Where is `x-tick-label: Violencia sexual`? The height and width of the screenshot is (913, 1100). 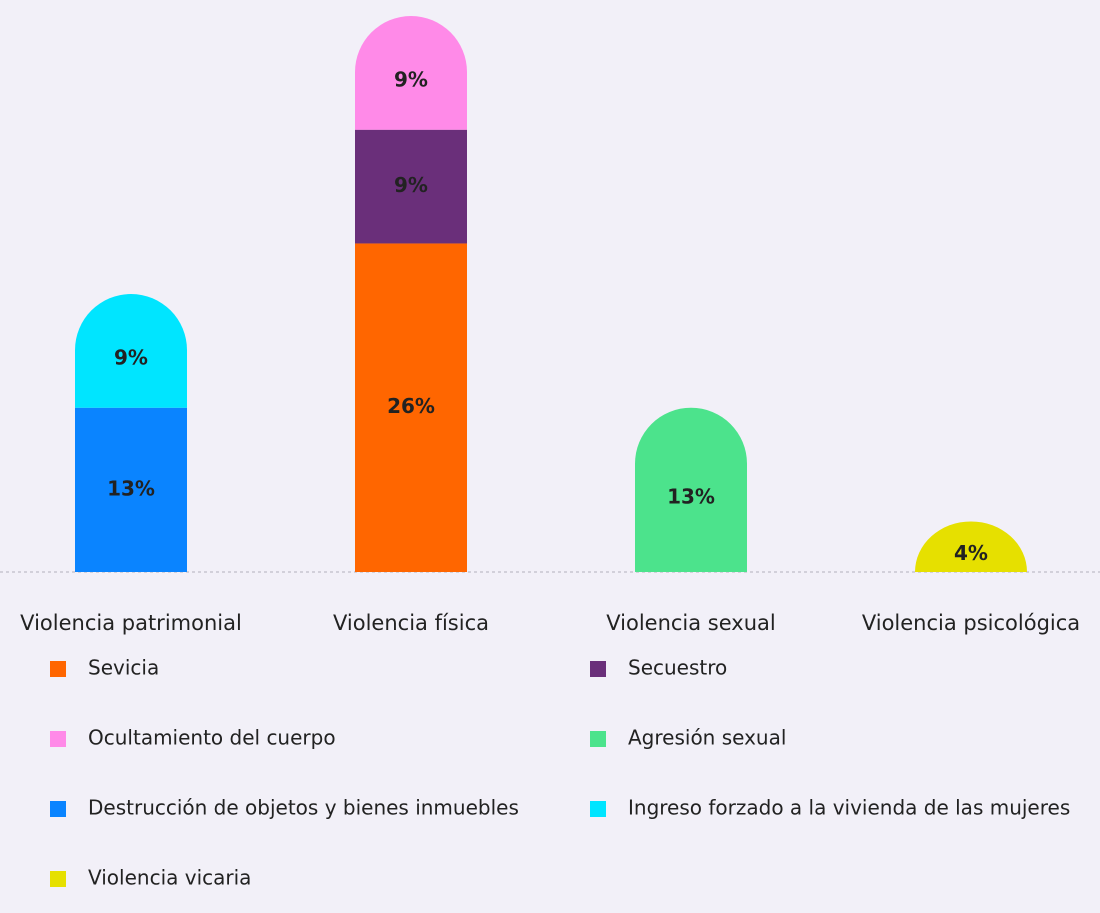 x-tick-label: Violencia sexual is located at coordinates (691, 623).